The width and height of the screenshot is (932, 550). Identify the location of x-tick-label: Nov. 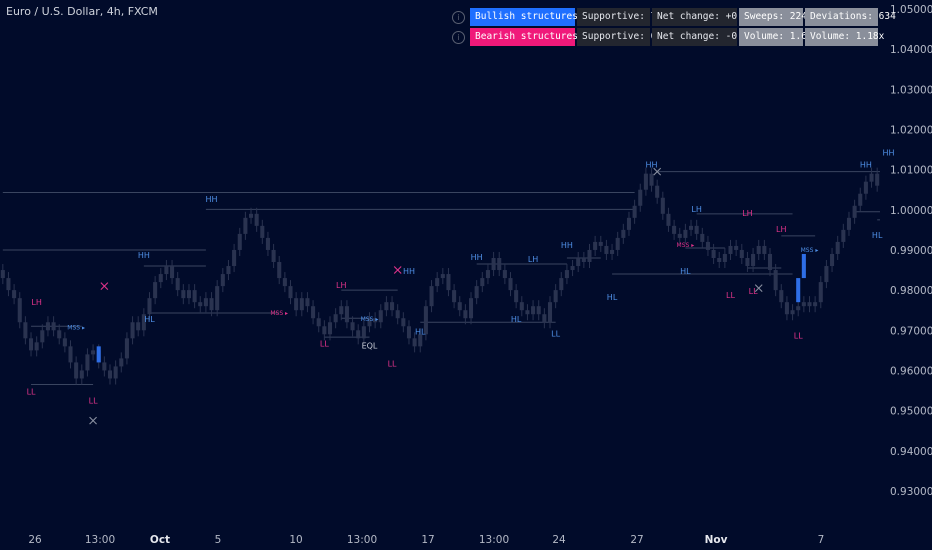
(716, 540).